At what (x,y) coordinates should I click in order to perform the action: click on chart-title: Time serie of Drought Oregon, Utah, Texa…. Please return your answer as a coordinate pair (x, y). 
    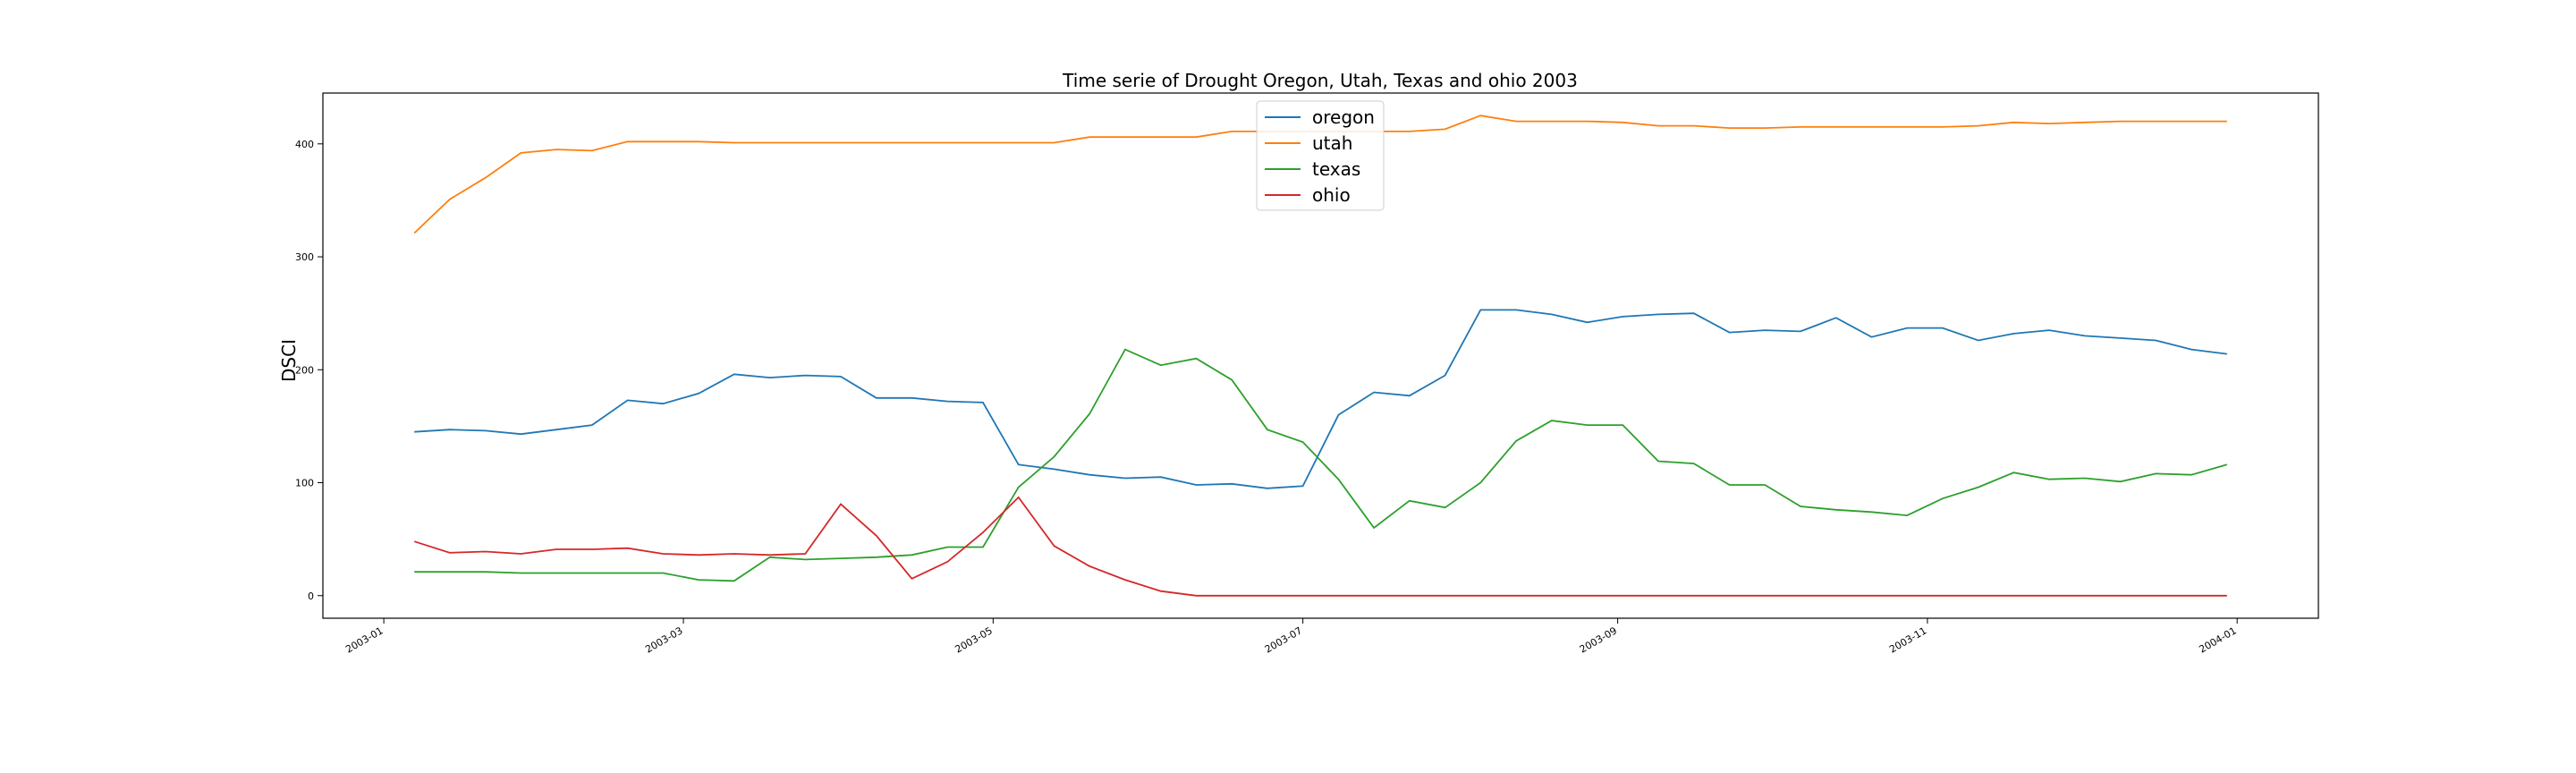
    Looking at the image, I should click on (1320, 80).